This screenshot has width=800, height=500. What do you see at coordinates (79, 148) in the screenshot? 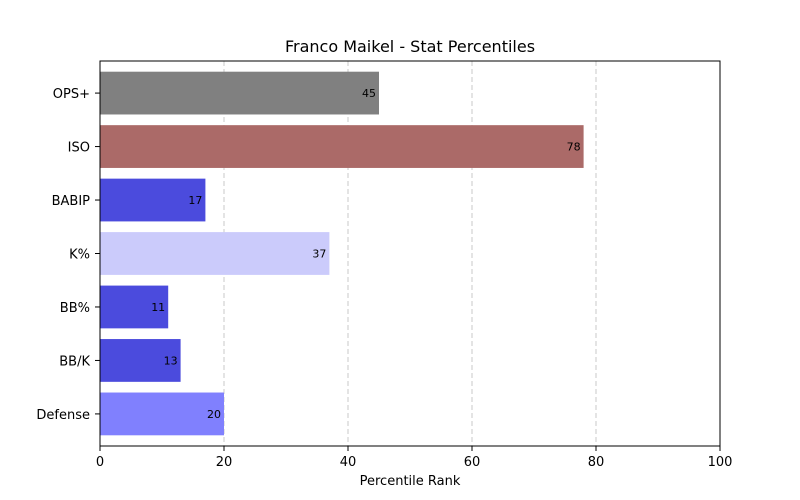
I see `y-tick-label: ISO` at bounding box center [79, 148].